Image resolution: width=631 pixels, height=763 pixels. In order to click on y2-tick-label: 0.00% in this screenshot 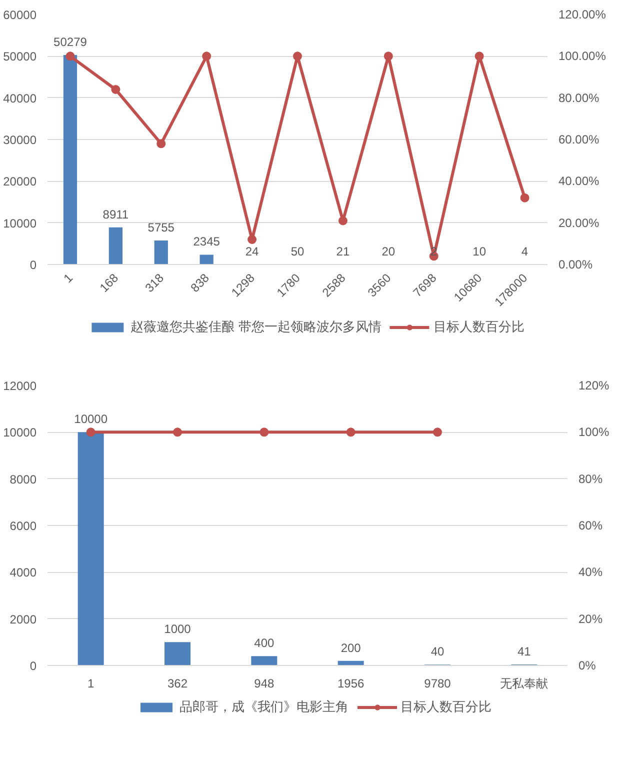, I will do `click(575, 265)`.